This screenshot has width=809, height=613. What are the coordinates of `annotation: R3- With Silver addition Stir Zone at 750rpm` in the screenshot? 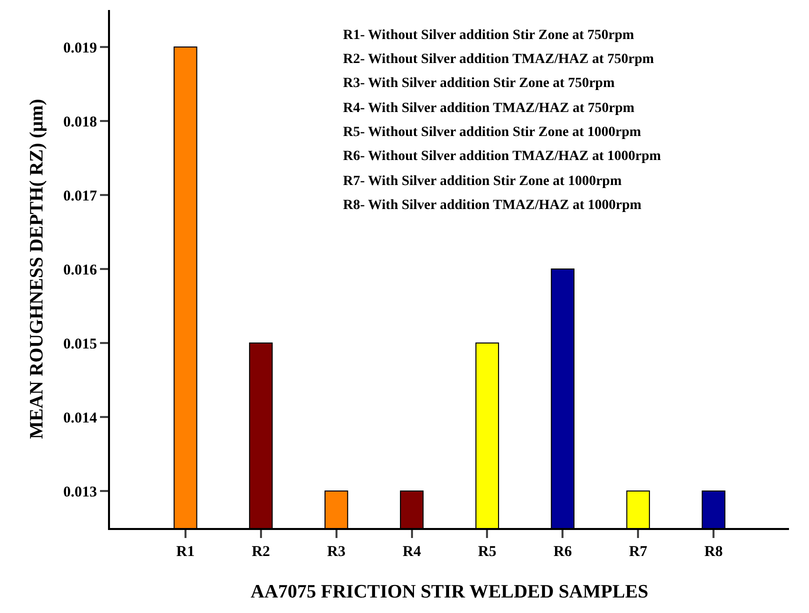 It's located at (479, 83).